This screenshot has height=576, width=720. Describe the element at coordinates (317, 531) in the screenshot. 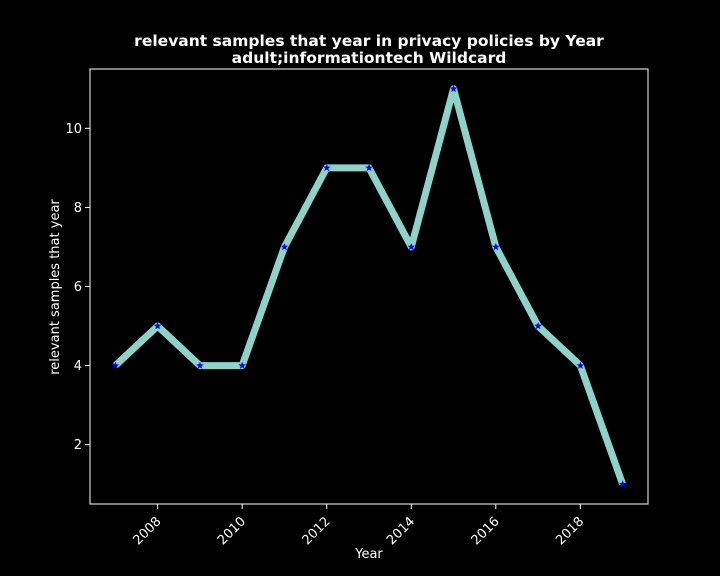

I see `x-tick-label: 2012` at that location.